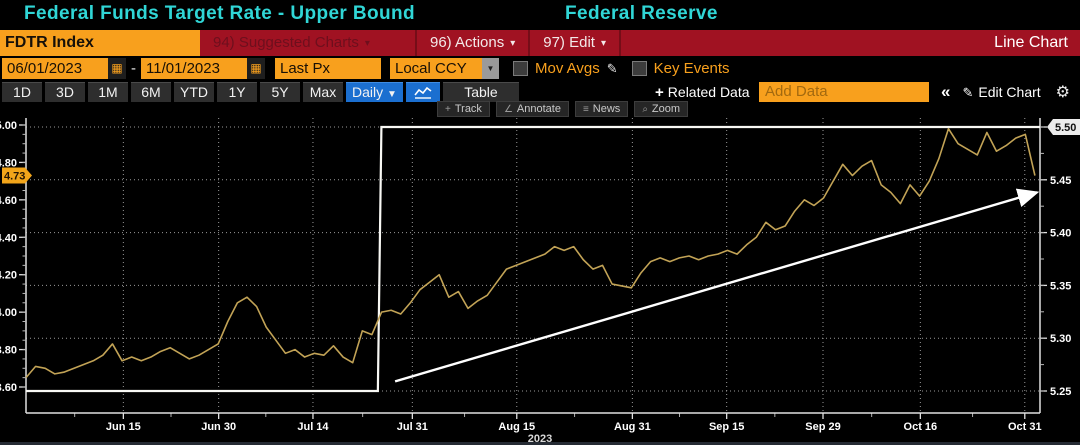  What do you see at coordinates (14, 177) in the screenshot?
I see `left-last-price-value: 4.73` at bounding box center [14, 177].